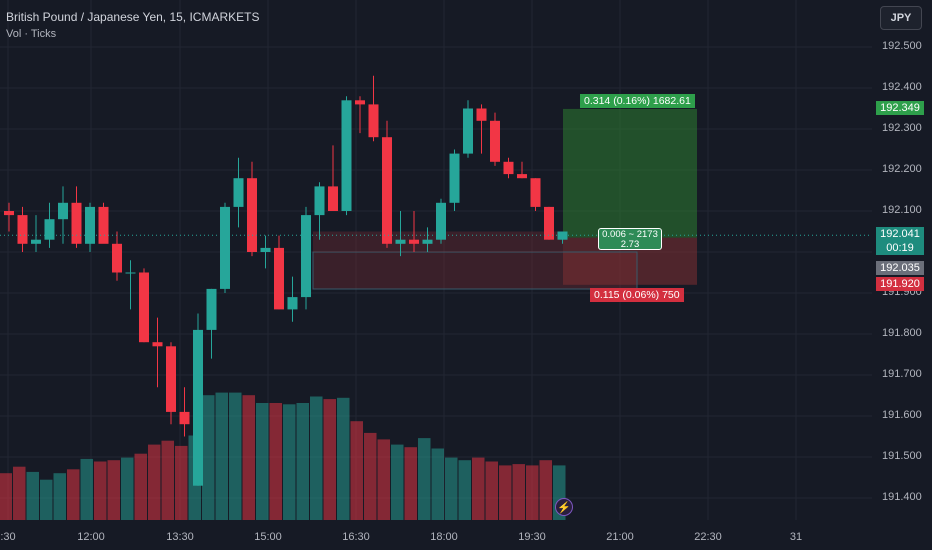 The width and height of the screenshot is (932, 550). I want to click on stop-label: 0.115 (0.06%) 750, so click(637, 295).